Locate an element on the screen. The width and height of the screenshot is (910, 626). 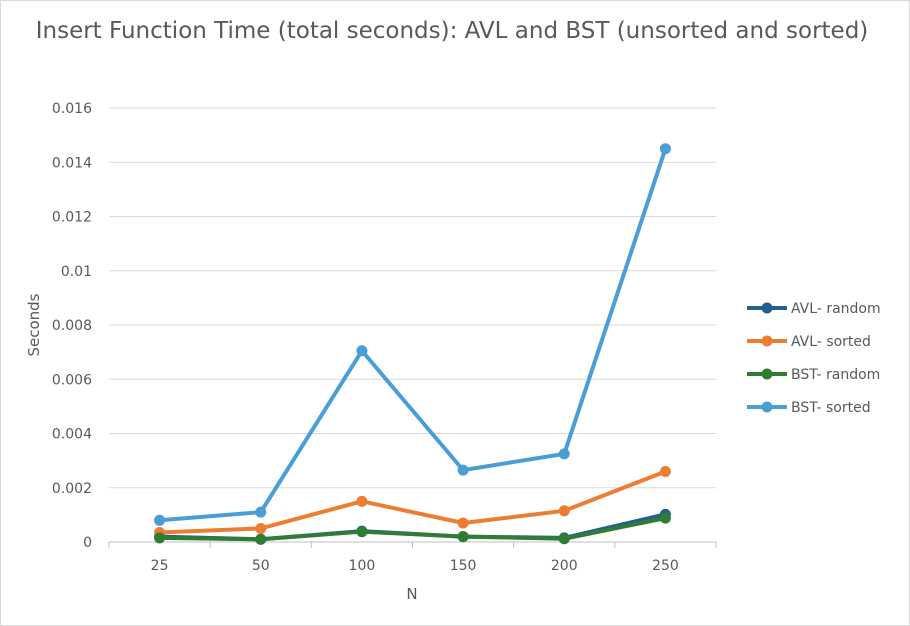
y-tick-label: 0.008 is located at coordinates (72, 326).